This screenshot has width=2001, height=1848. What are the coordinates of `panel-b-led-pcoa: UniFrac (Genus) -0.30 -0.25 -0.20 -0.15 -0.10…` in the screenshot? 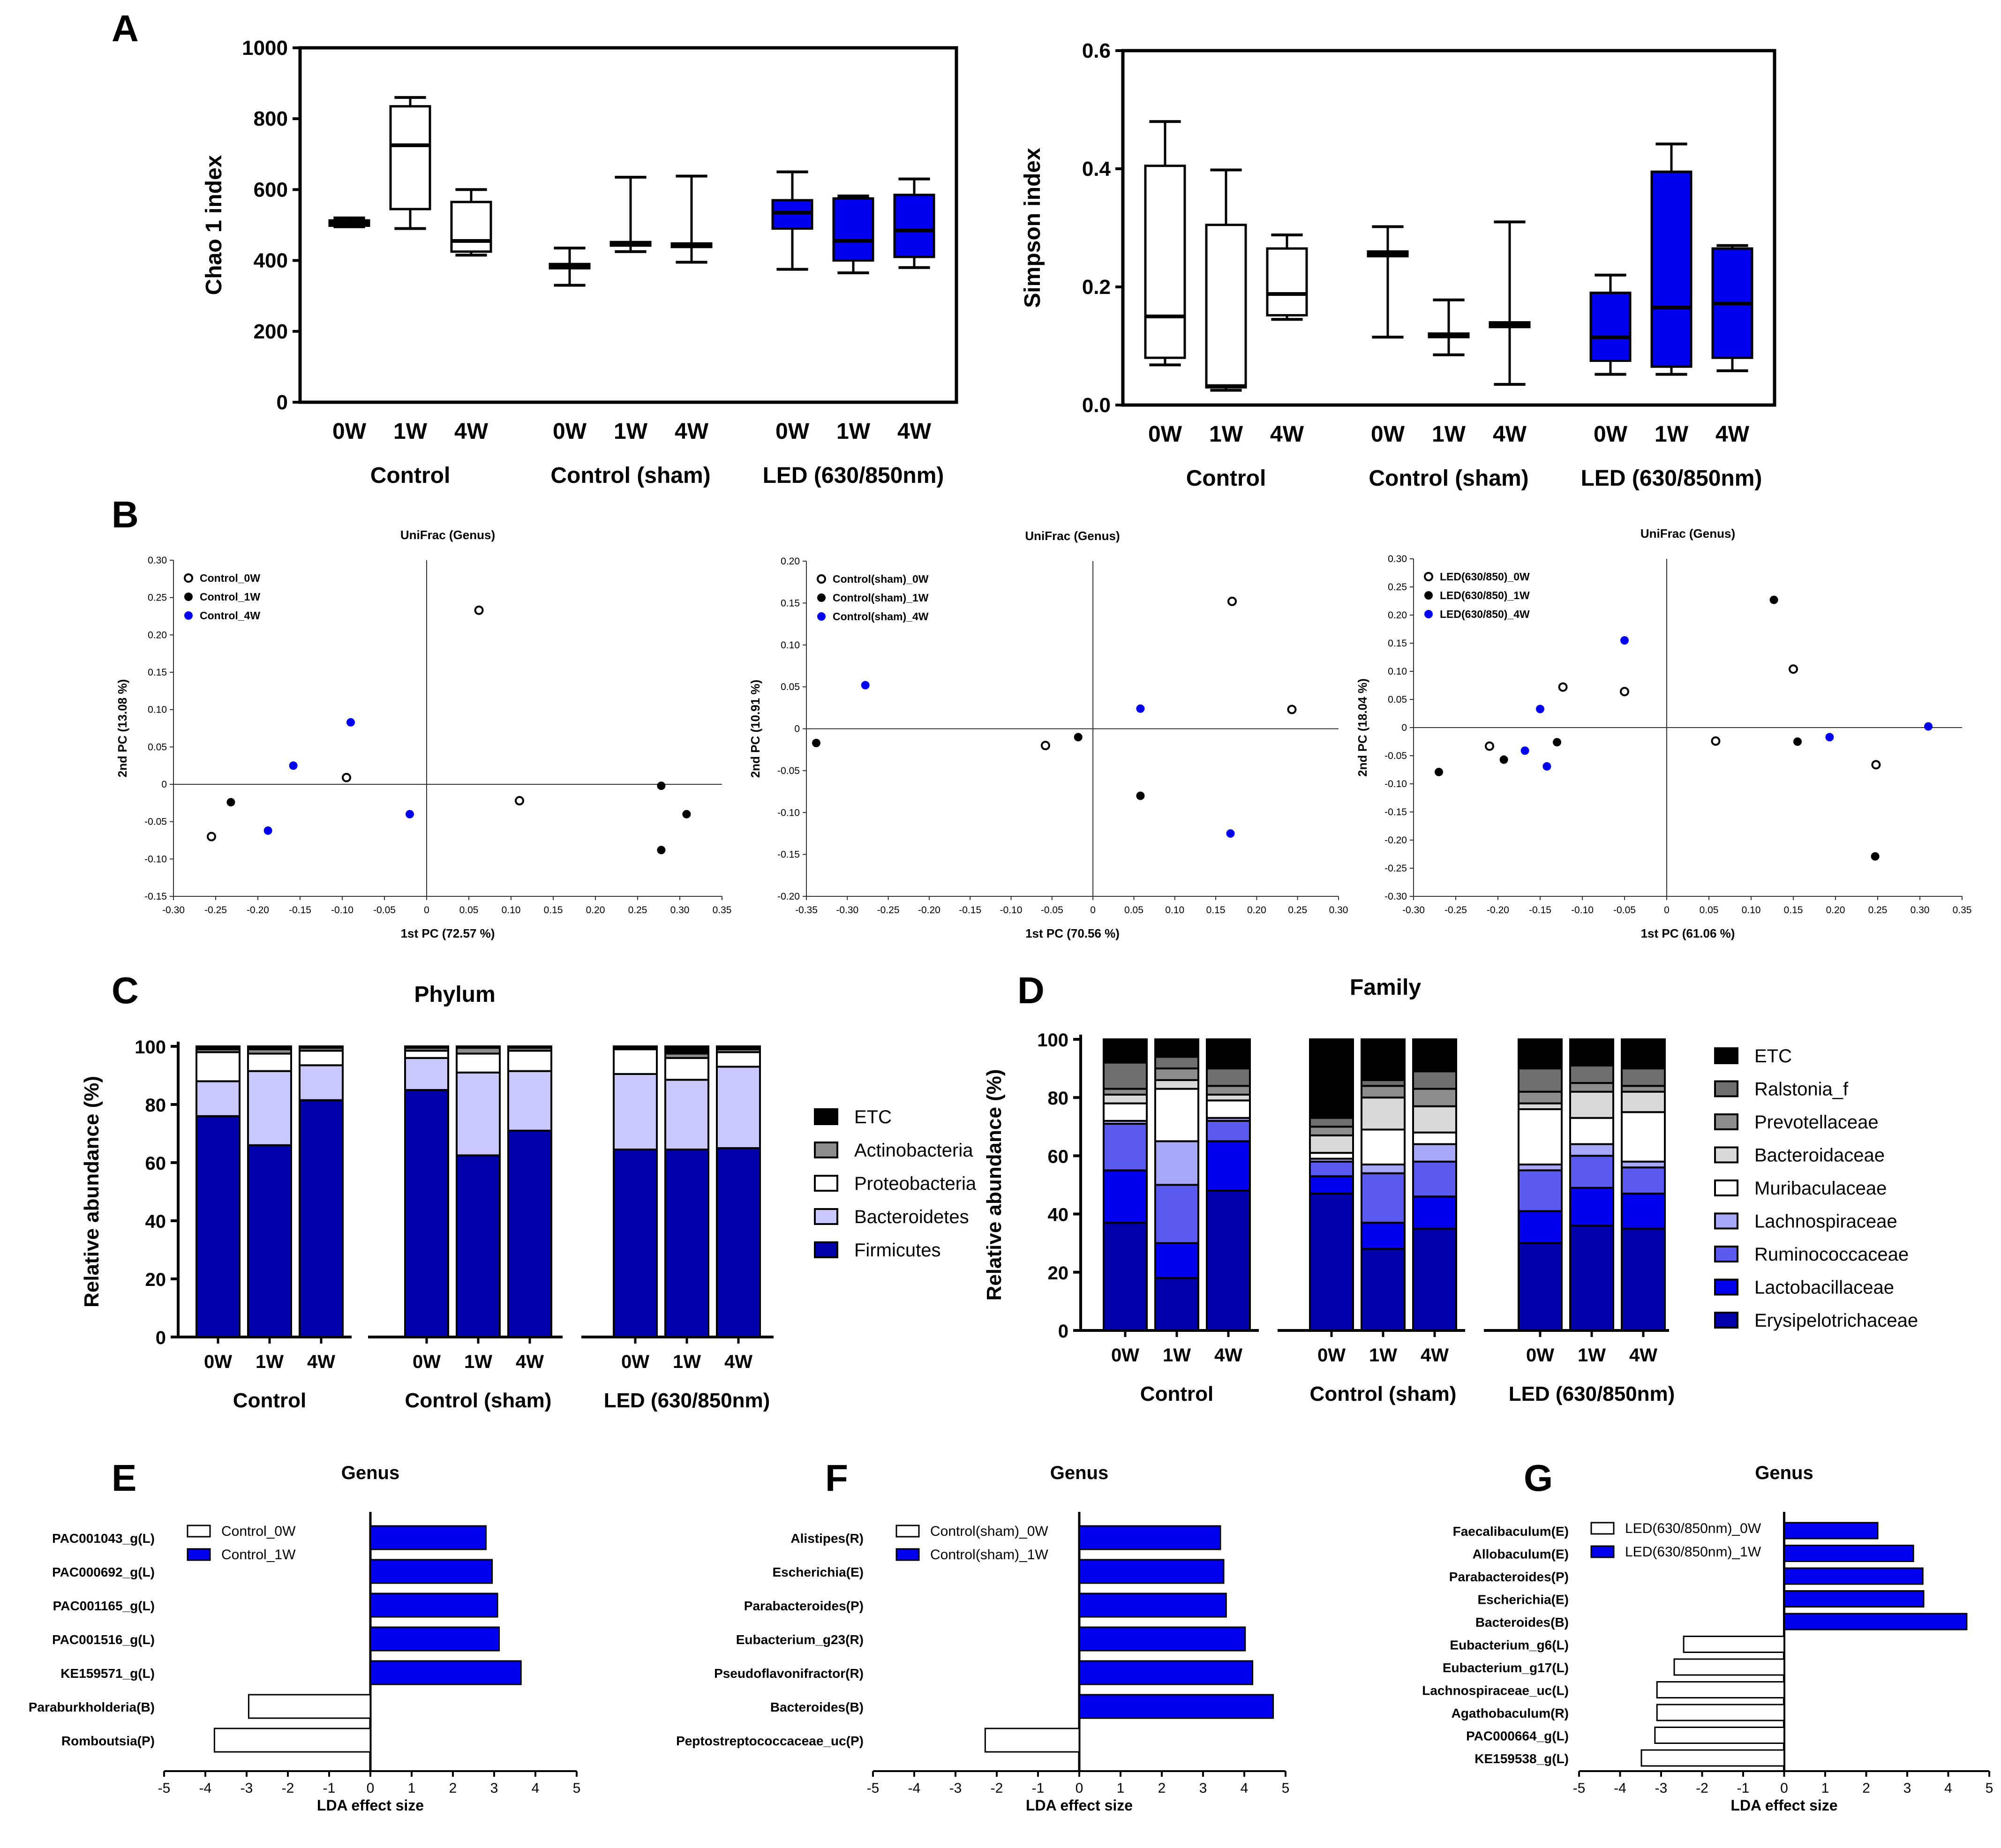 It's located at (1663, 733).